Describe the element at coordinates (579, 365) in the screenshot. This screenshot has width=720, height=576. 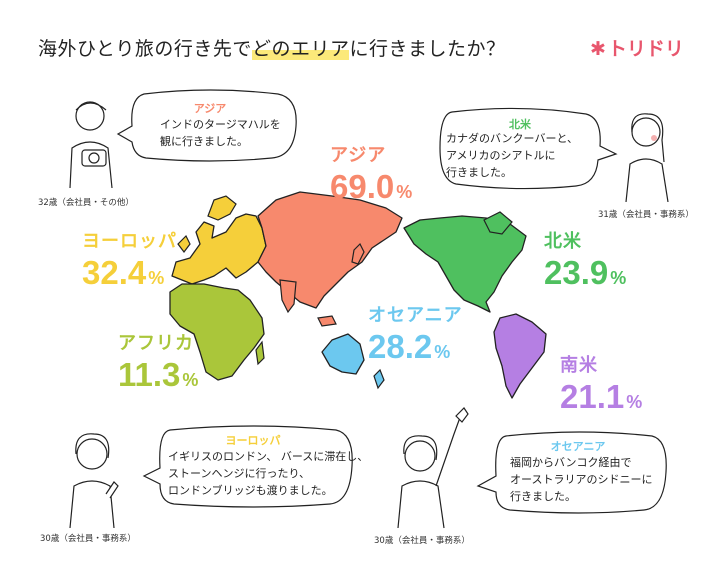
I see `region-south-america-name: 南米` at that location.